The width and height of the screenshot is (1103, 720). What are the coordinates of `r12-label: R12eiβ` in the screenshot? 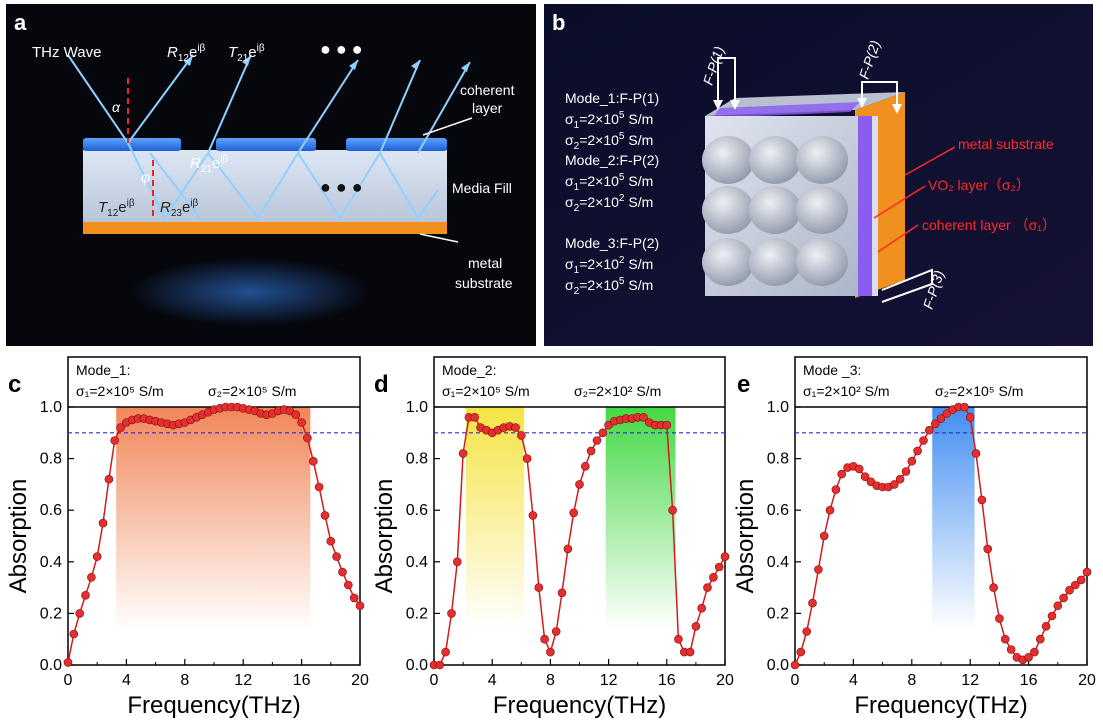 It's located at (186, 53).